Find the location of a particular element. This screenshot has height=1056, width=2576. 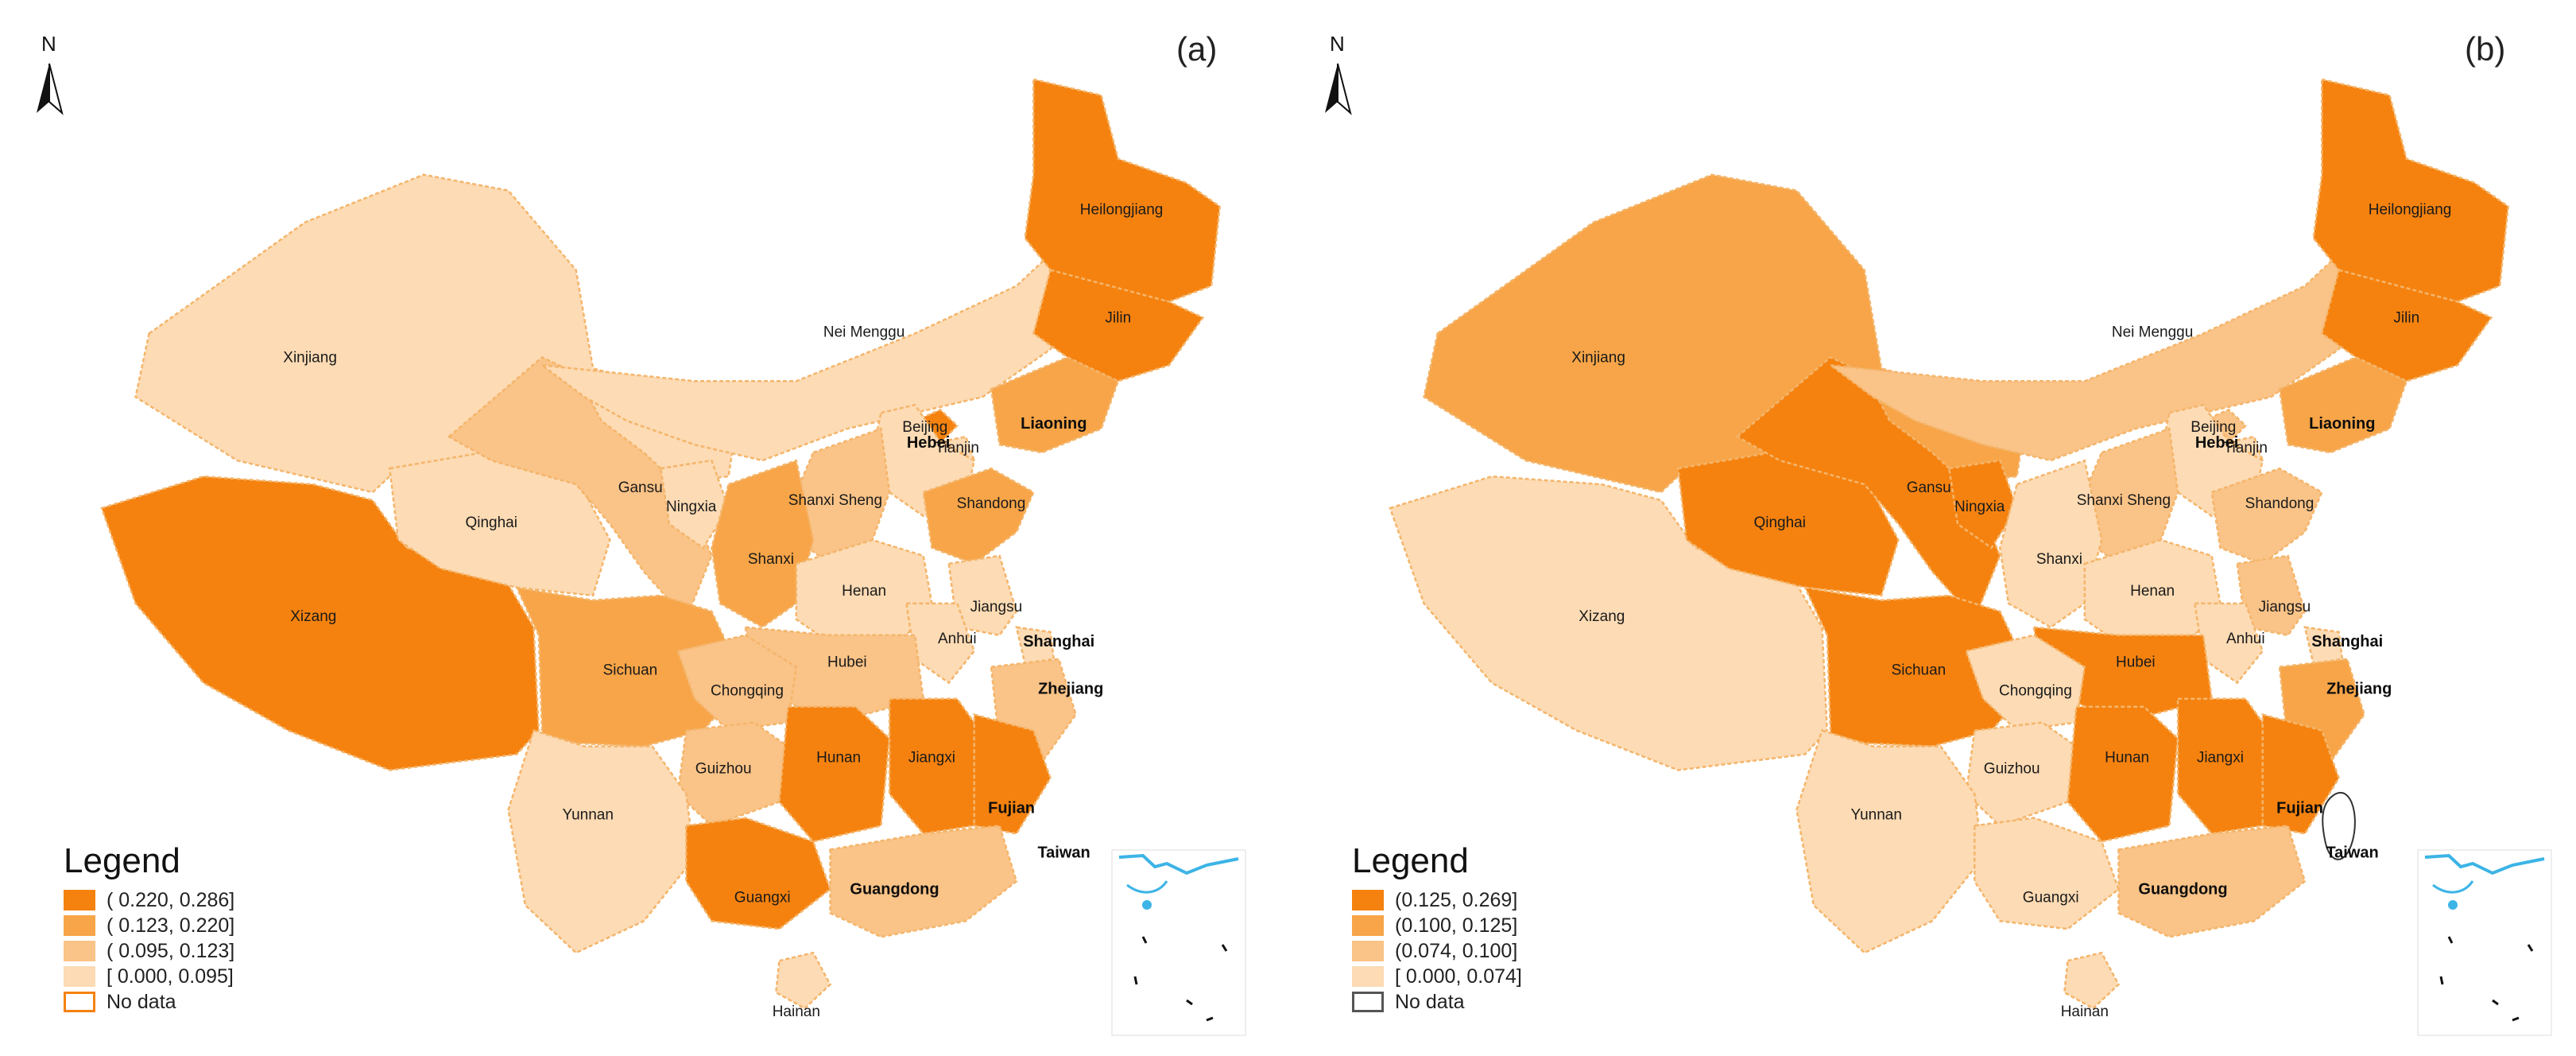

province-label-jiangsu: Jiangsu is located at coordinates (2285, 607).